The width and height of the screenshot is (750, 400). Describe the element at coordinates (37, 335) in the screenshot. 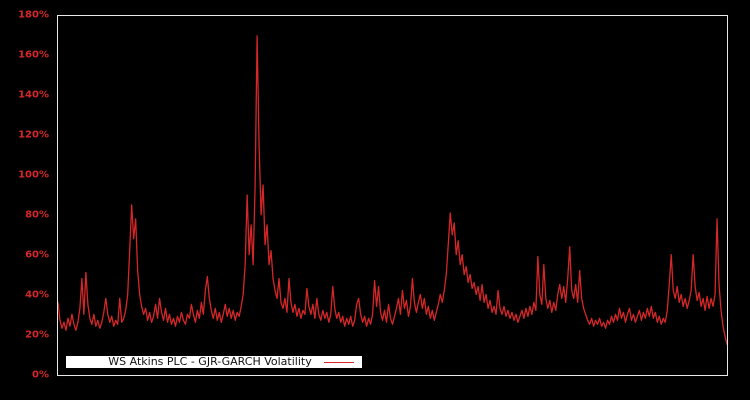

I see `y-tick-label: 20%` at that location.